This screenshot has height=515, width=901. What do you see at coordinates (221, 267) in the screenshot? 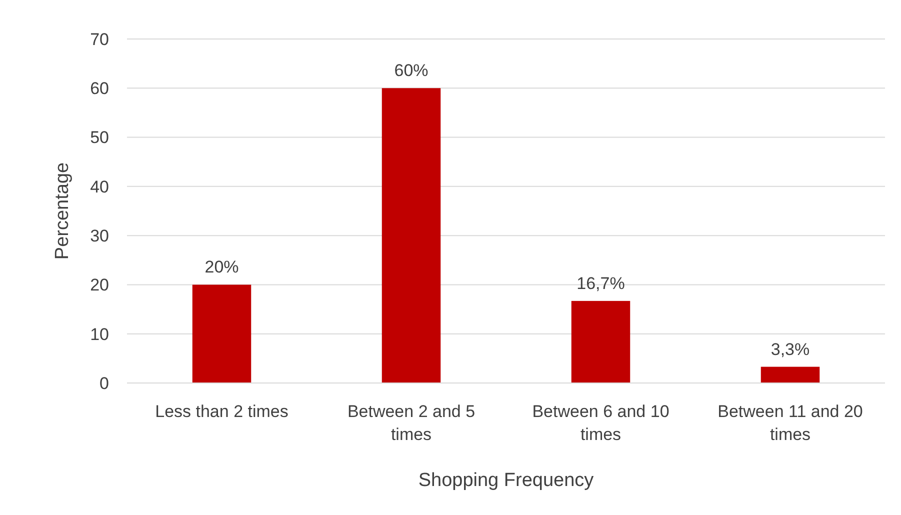
I see `data-label: 20%` at bounding box center [221, 267].